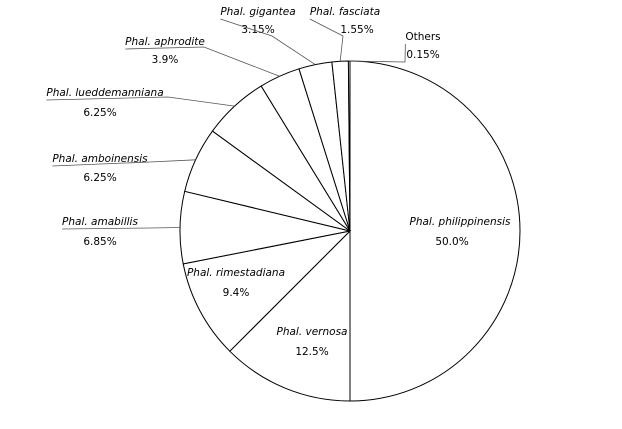  What do you see at coordinates (257, 30) in the screenshot?
I see `value-label: 3.15%` at bounding box center [257, 30].